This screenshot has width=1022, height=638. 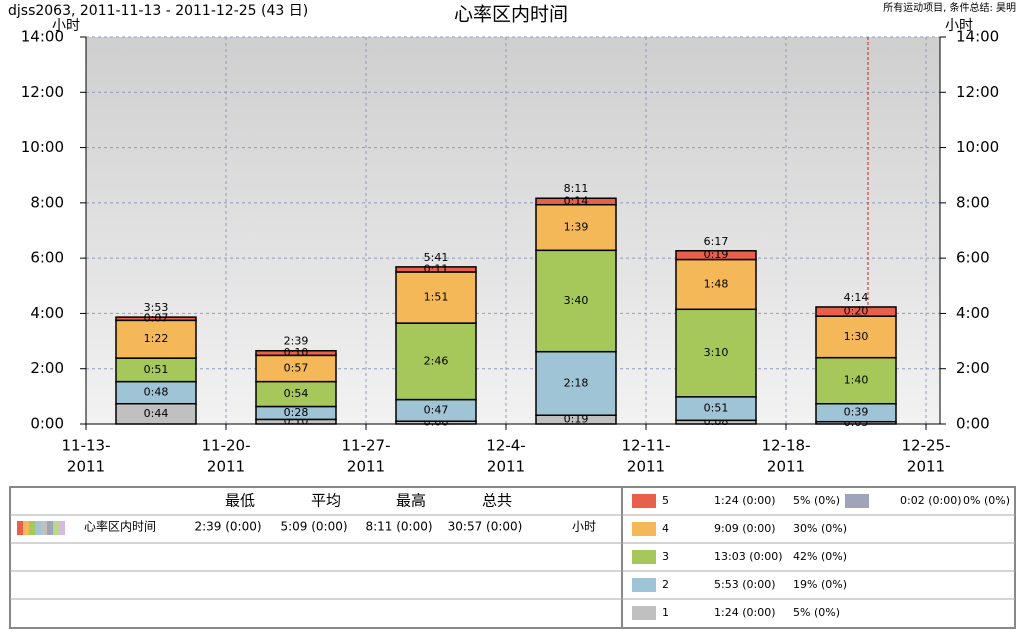 What do you see at coordinates (296, 341) in the screenshot?
I see `total-label: 2:39` at bounding box center [296, 341].